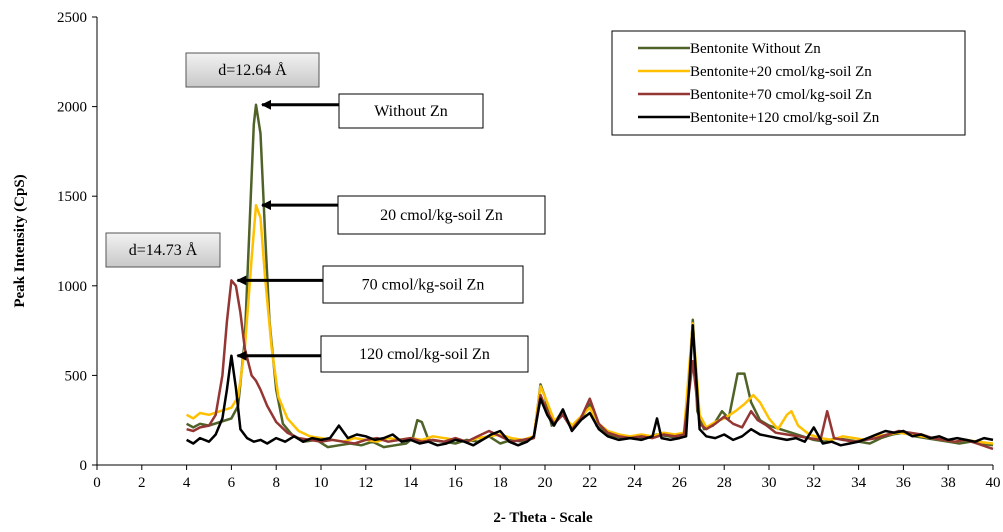 The width and height of the screenshot is (1003, 532). Describe the element at coordinates (232, 483) in the screenshot. I see `x-tick-label: 6` at that location.